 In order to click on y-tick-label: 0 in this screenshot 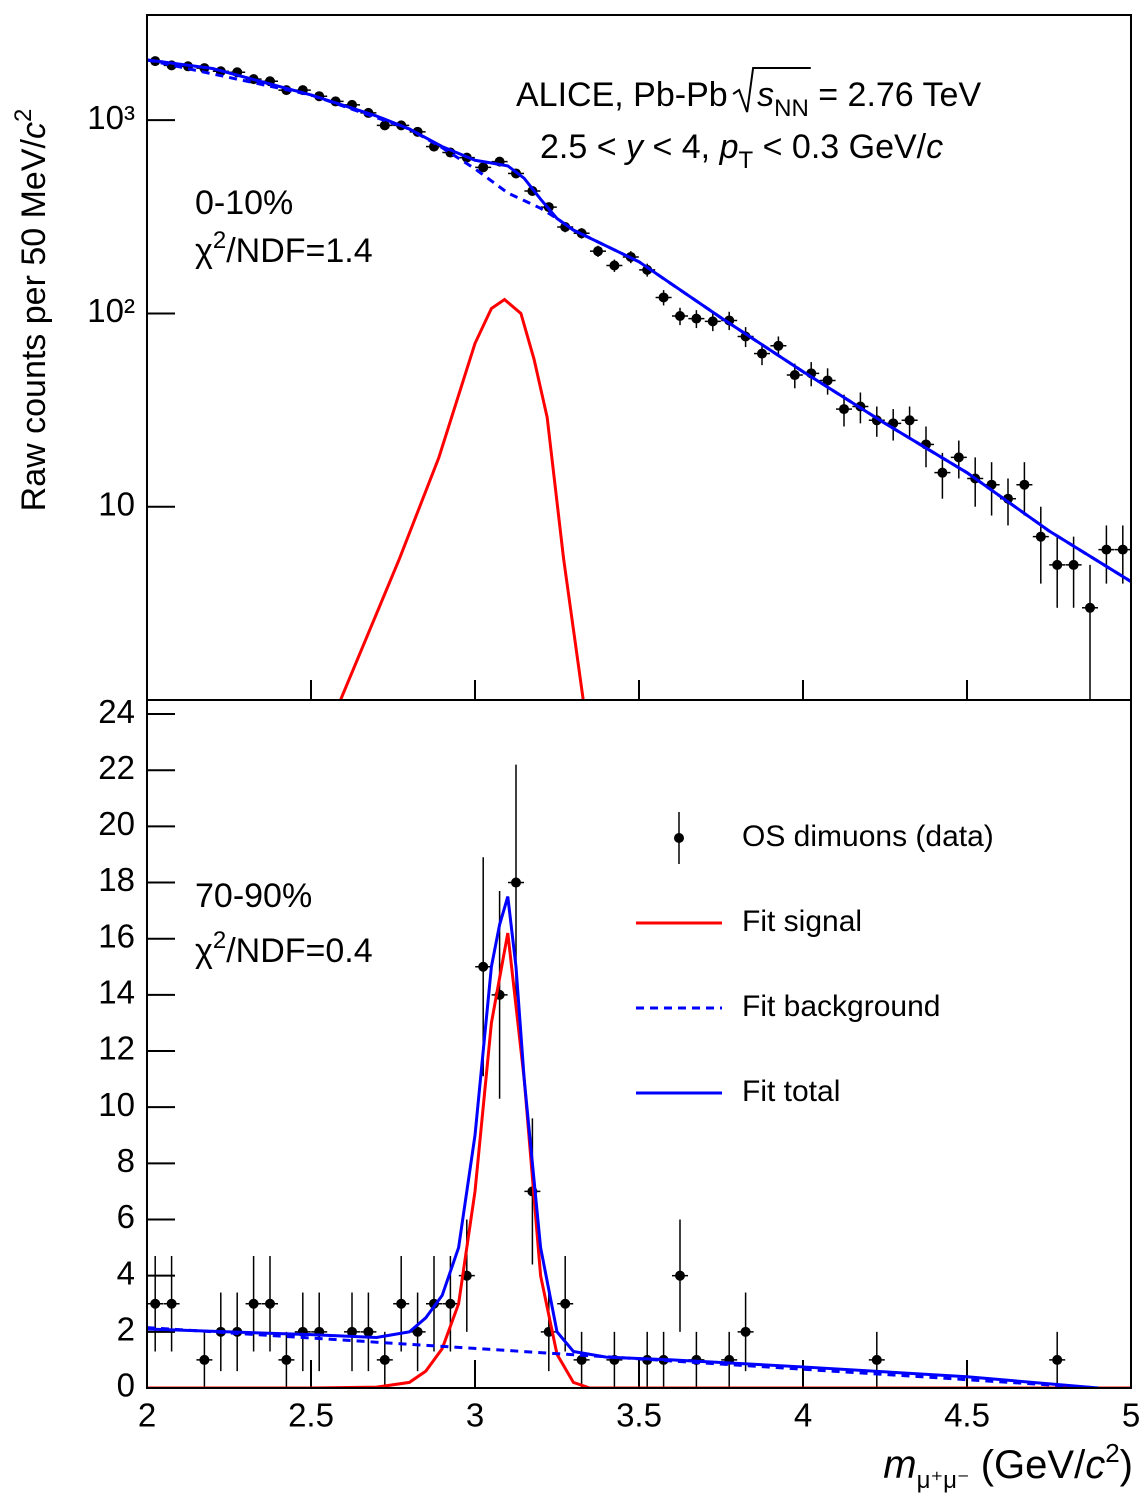, I will do `click(126, 1385)`.